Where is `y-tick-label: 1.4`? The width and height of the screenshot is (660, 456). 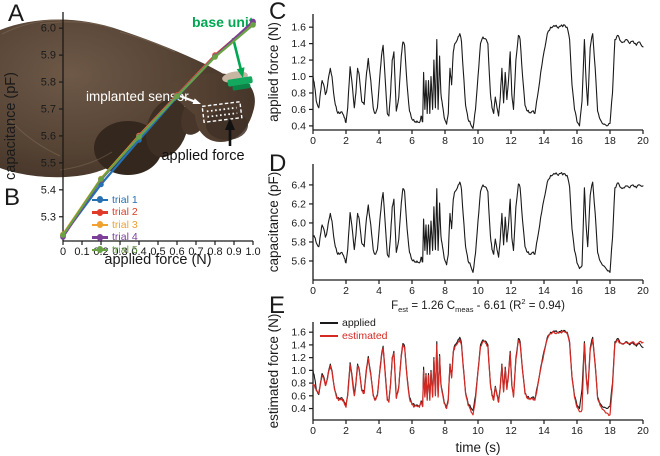
y-tick-label: 1.4 is located at coordinates (298, 44).